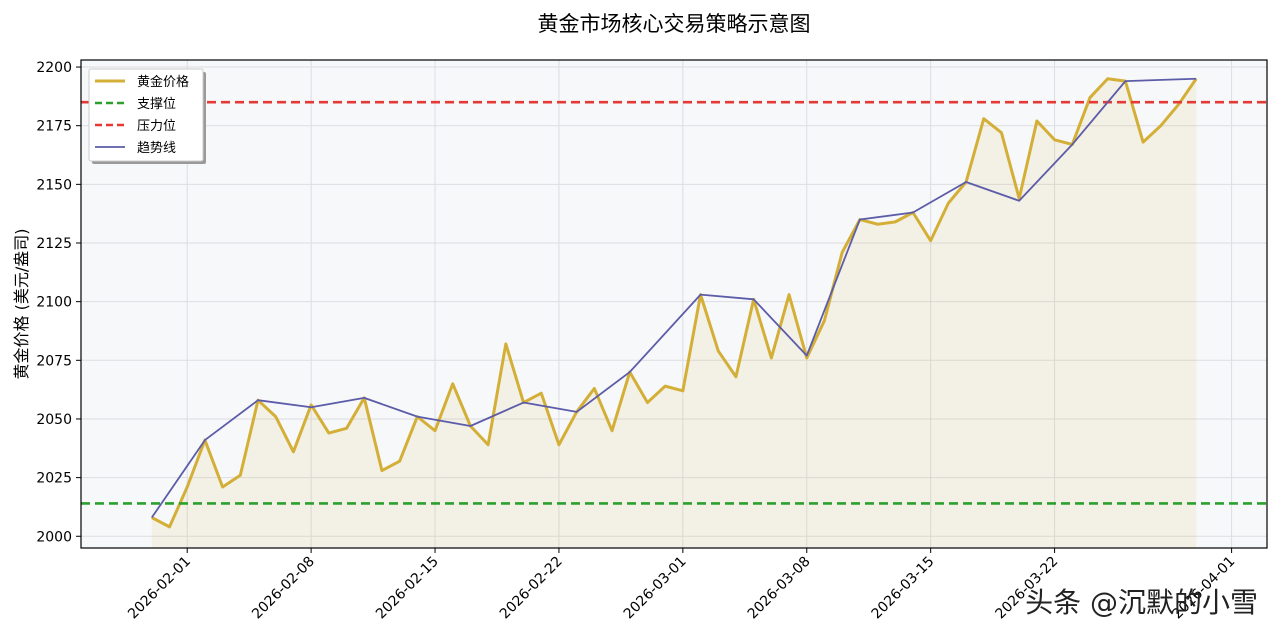 This screenshot has width=1278, height=640. What do you see at coordinates (54, 361) in the screenshot?
I see `y-tick-label: 2075` at bounding box center [54, 361].